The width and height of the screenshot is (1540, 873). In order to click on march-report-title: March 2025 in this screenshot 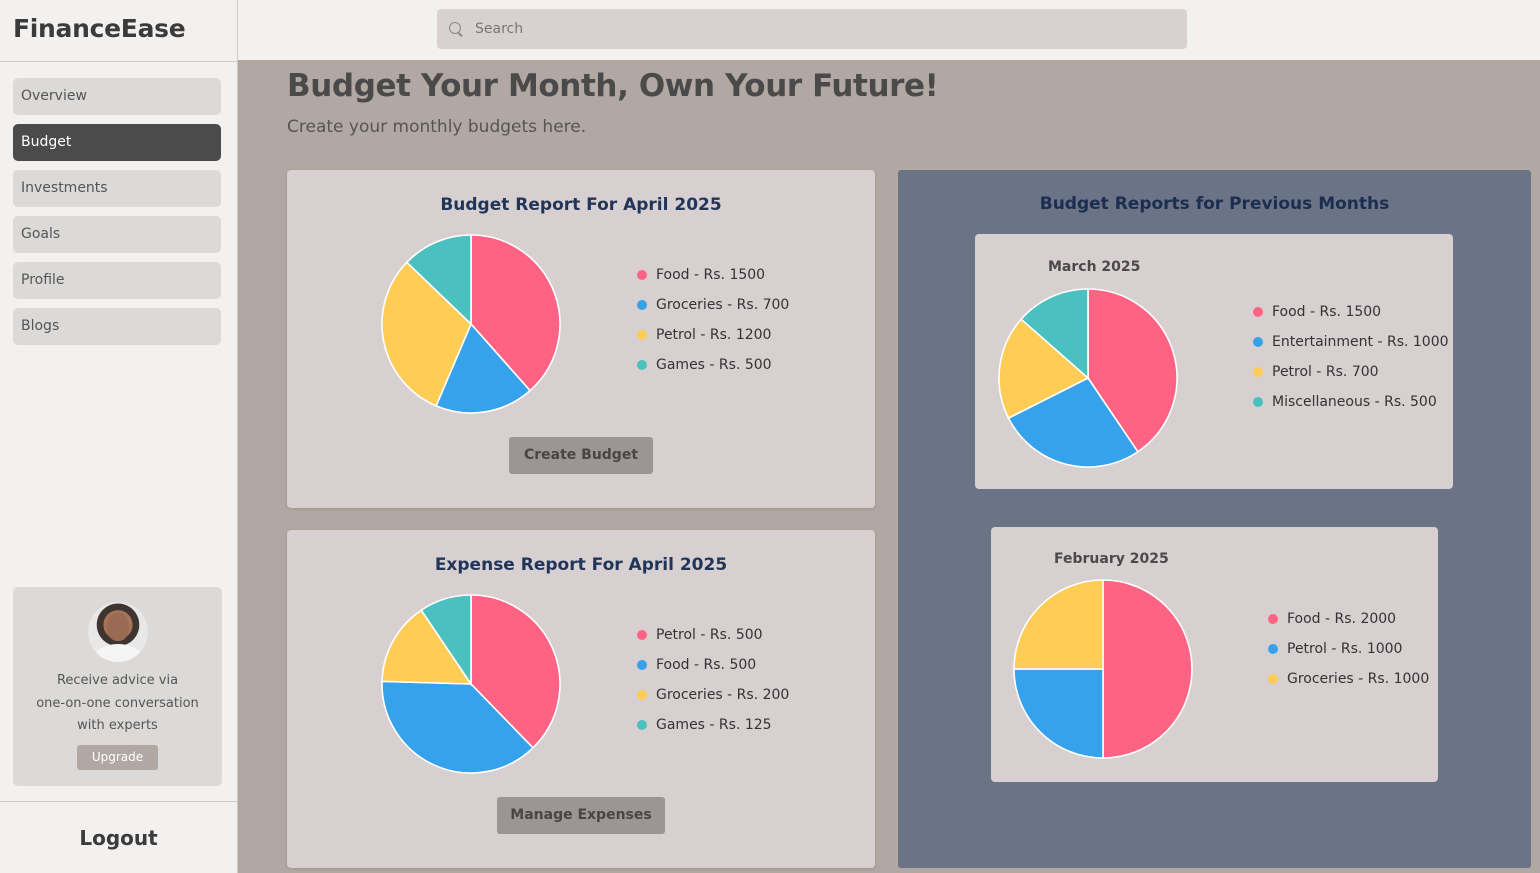, I will do `click(1094, 267)`.